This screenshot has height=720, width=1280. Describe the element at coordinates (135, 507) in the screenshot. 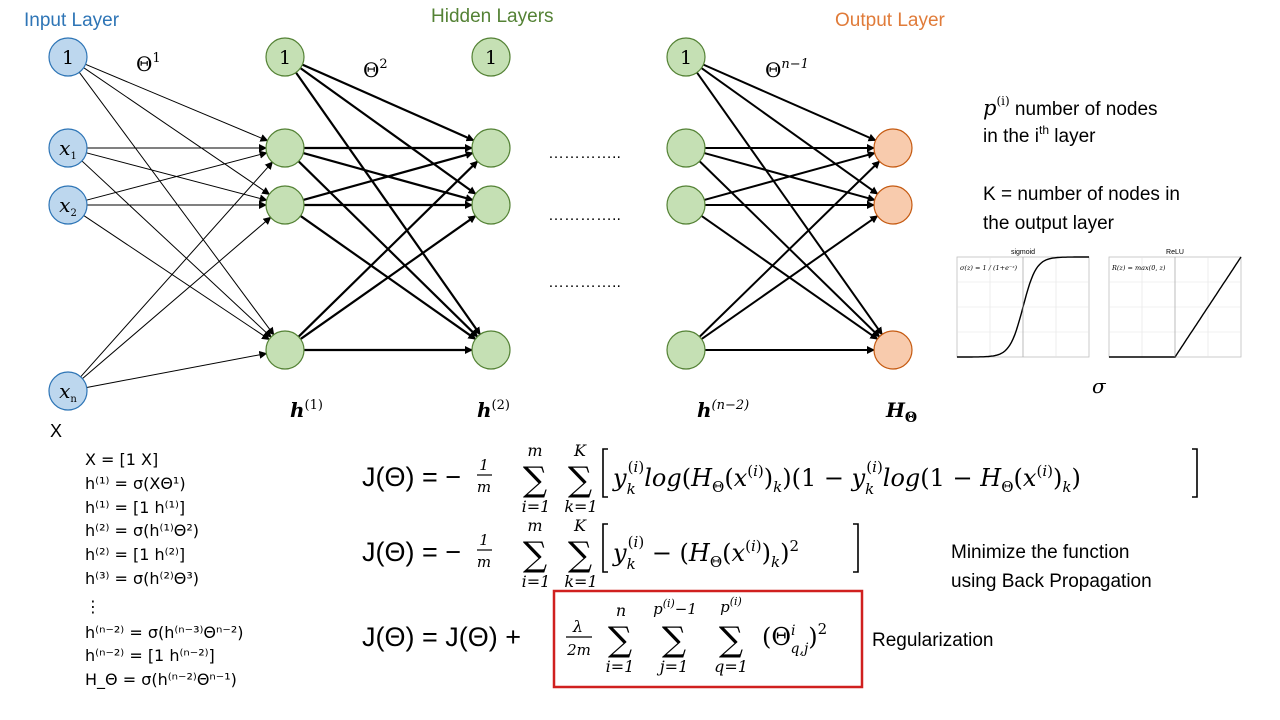

I see `forward-eq-3: h⁽¹⁾ = [1 h⁽¹⁾]` at that location.